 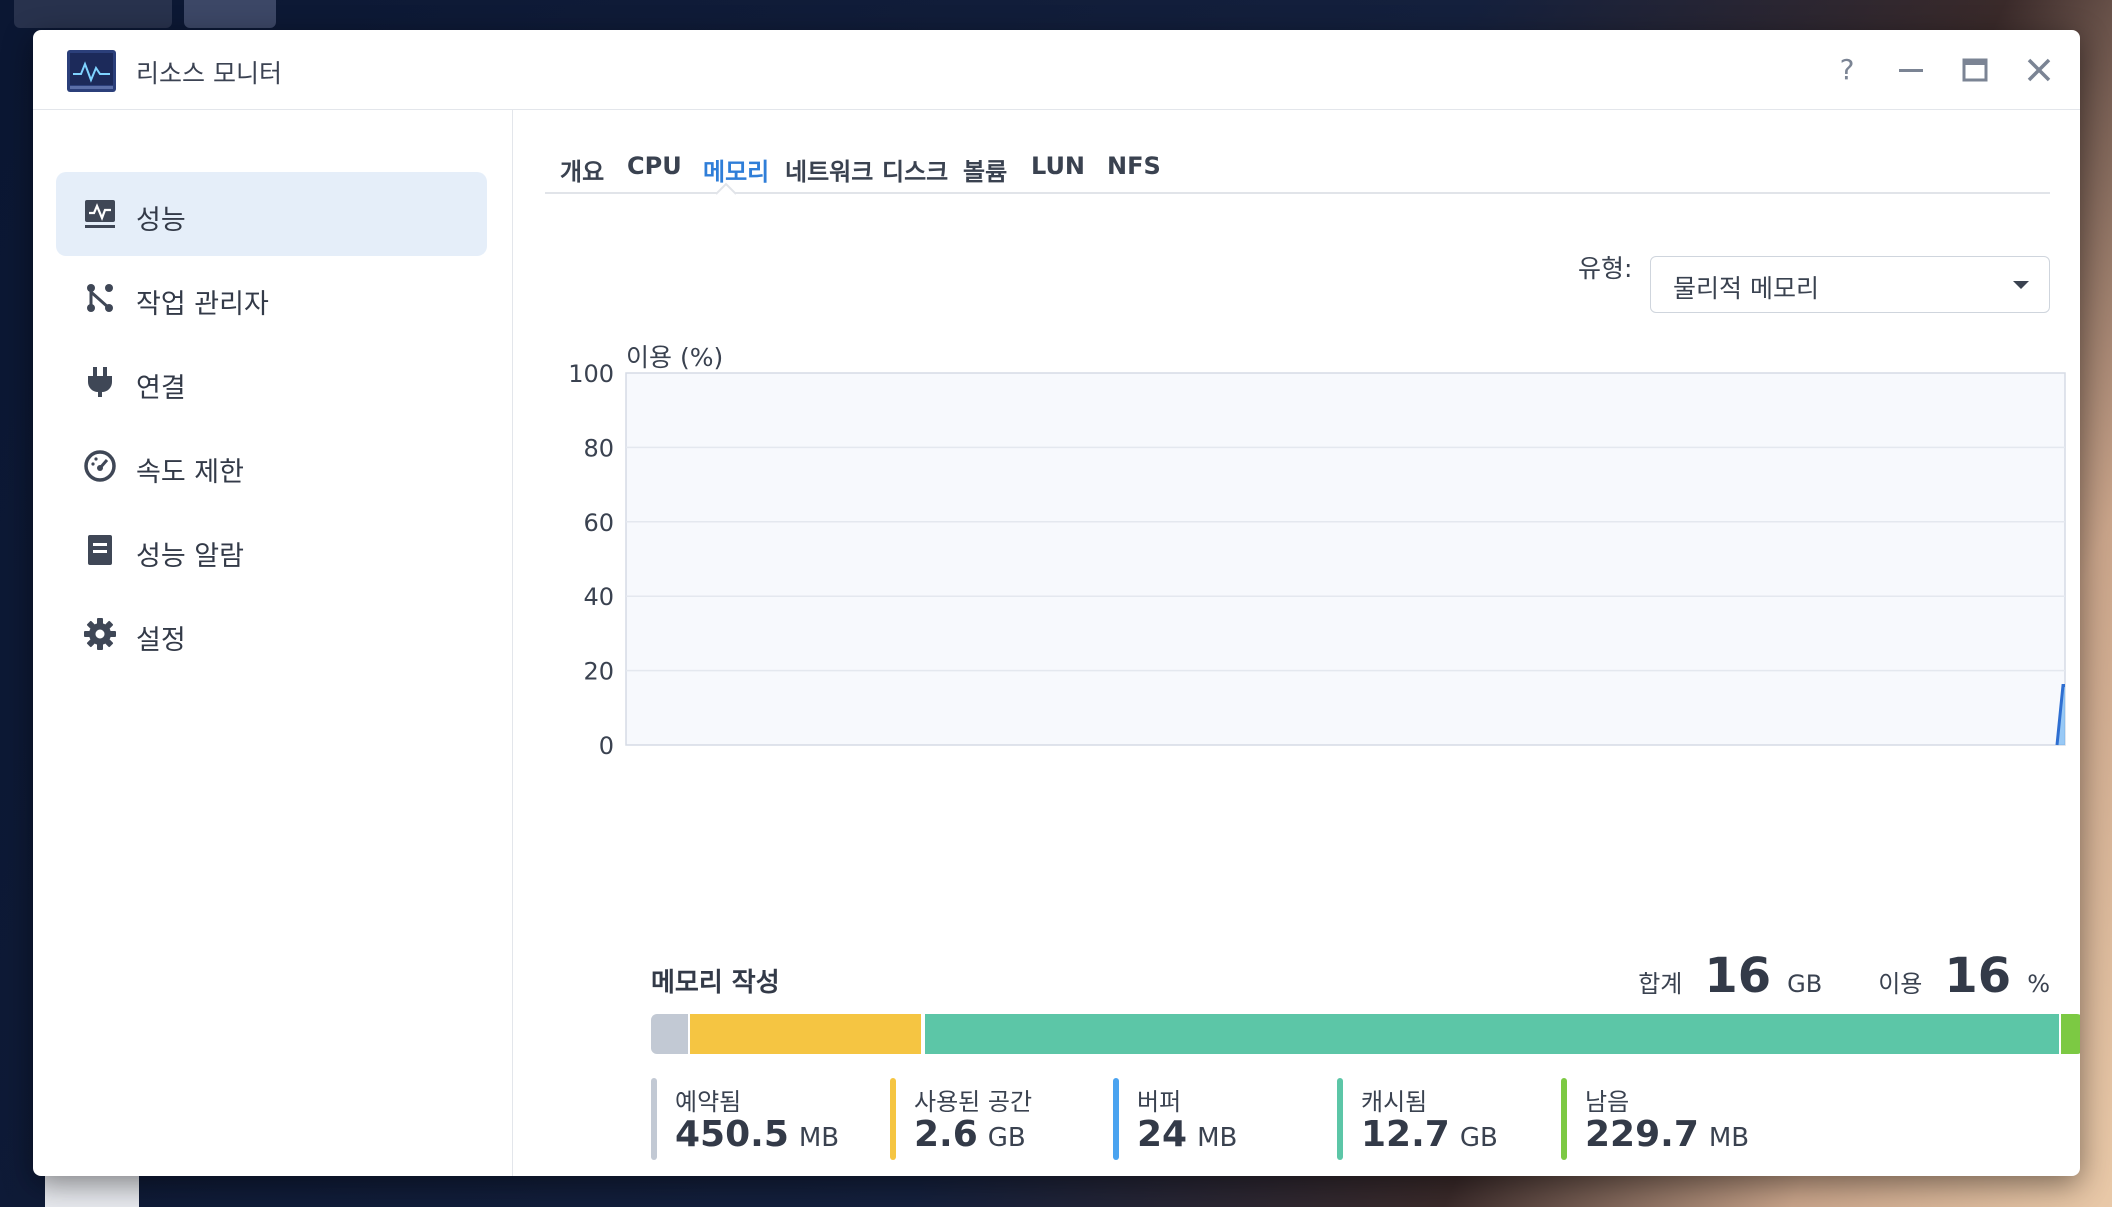 What do you see at coordinates (100, 634) in the screenshot?
I see `gear-icon` at bounding box center [100, 634].